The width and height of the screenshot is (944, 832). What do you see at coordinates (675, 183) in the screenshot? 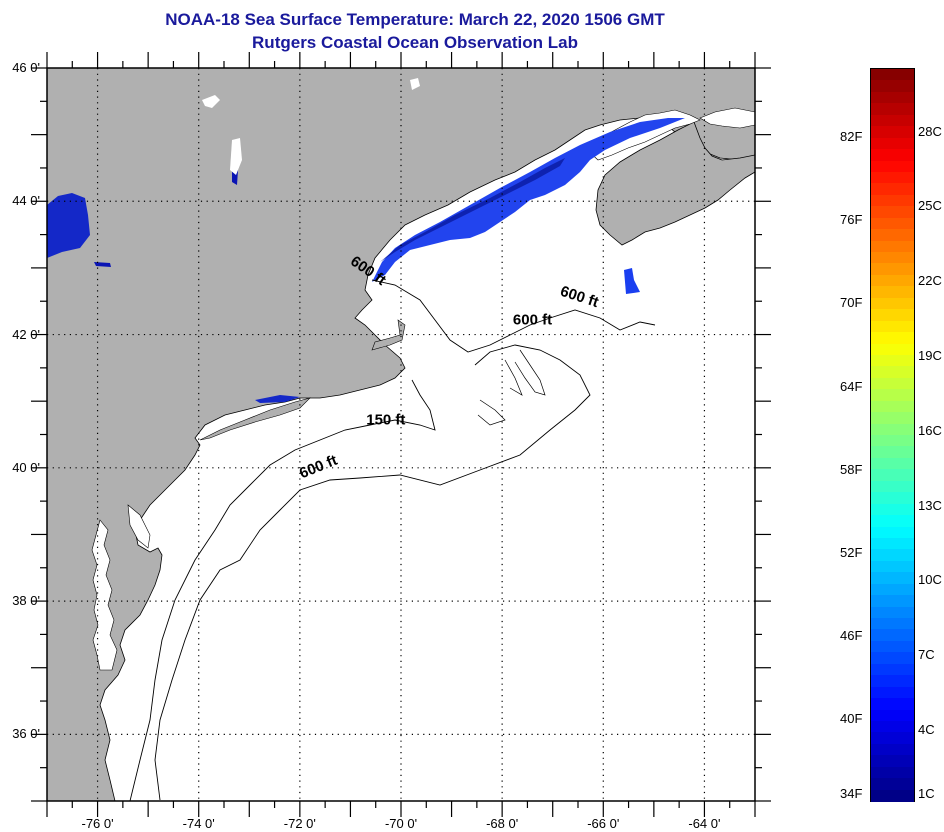
I see `land-nova-scotia` at bounding box center [675, 183].